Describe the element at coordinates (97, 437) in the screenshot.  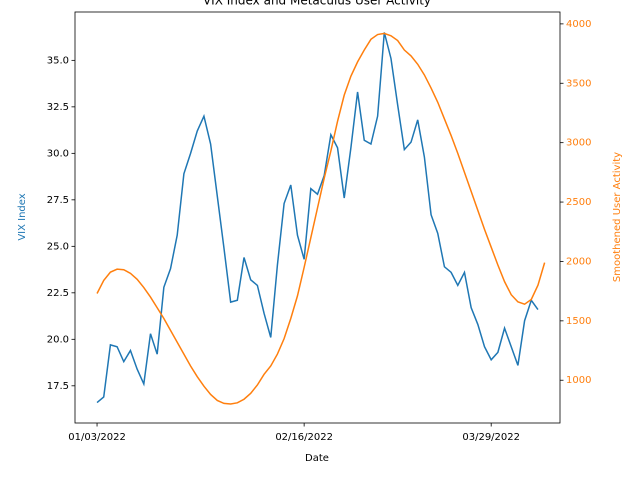
I see `x-tick-label: 01/03/2022` at that location.